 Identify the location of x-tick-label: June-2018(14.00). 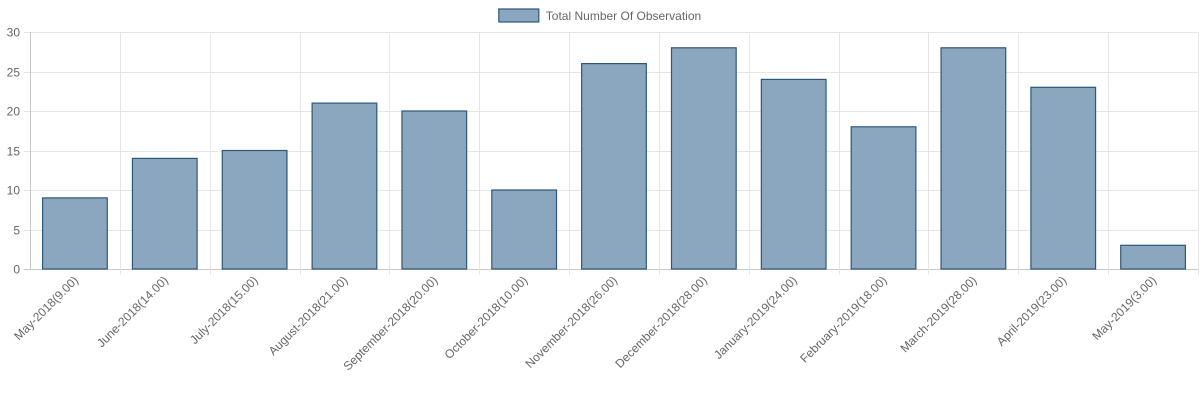
(132, 311).